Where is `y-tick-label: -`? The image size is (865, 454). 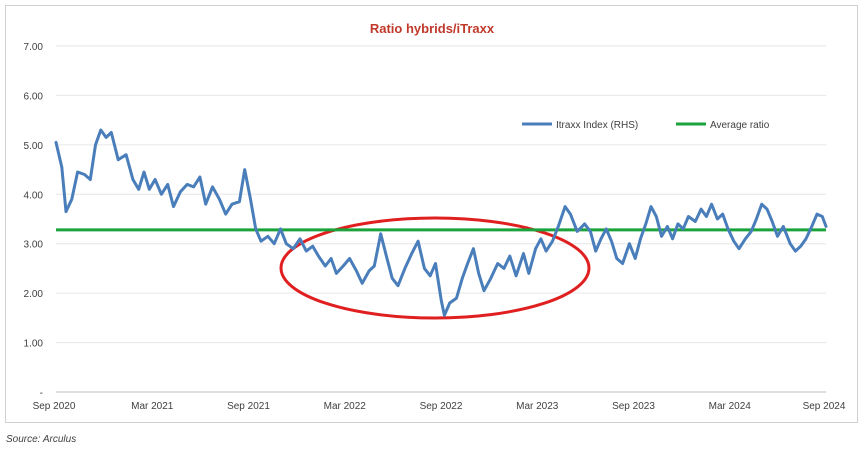
y-tick-label: - is located at coordinates (41, 393).